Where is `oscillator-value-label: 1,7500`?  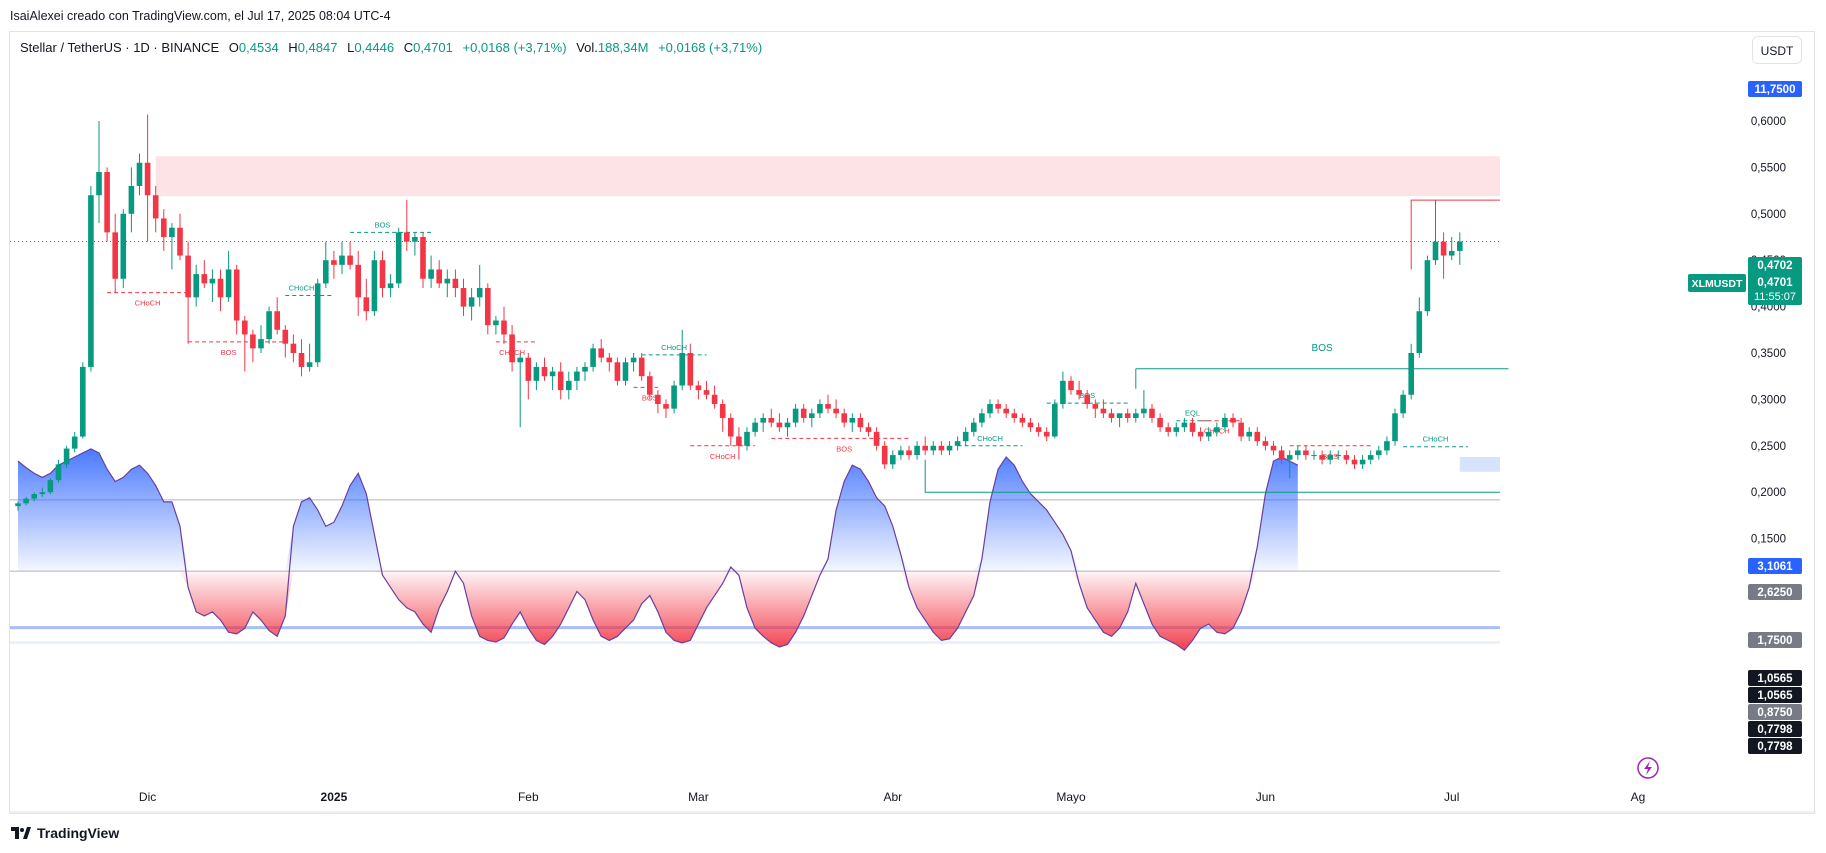 oscillator-value-label: 1,7500 is located at coordinates (1774, 641).